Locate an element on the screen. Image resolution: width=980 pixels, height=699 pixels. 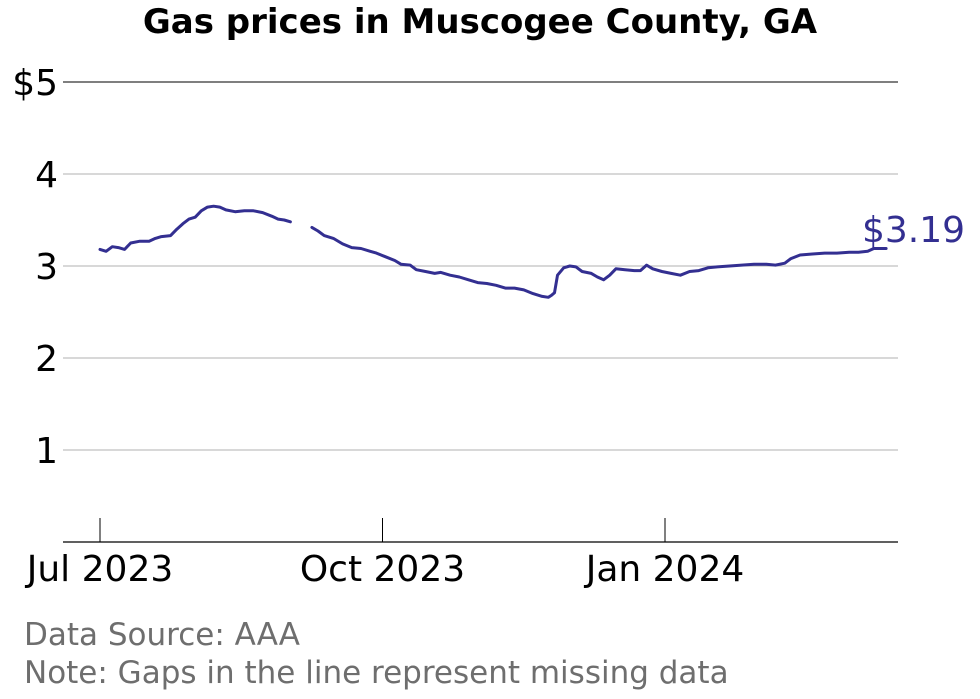
chart-title: Gas prices in Muscogee County, GA is located at coordinates (480, 22).